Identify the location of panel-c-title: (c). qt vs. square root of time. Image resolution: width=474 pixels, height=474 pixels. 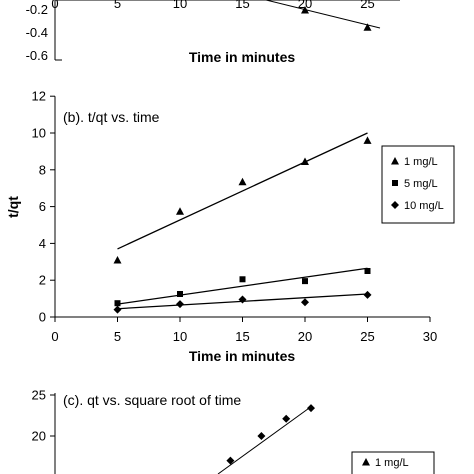
(152, 400).